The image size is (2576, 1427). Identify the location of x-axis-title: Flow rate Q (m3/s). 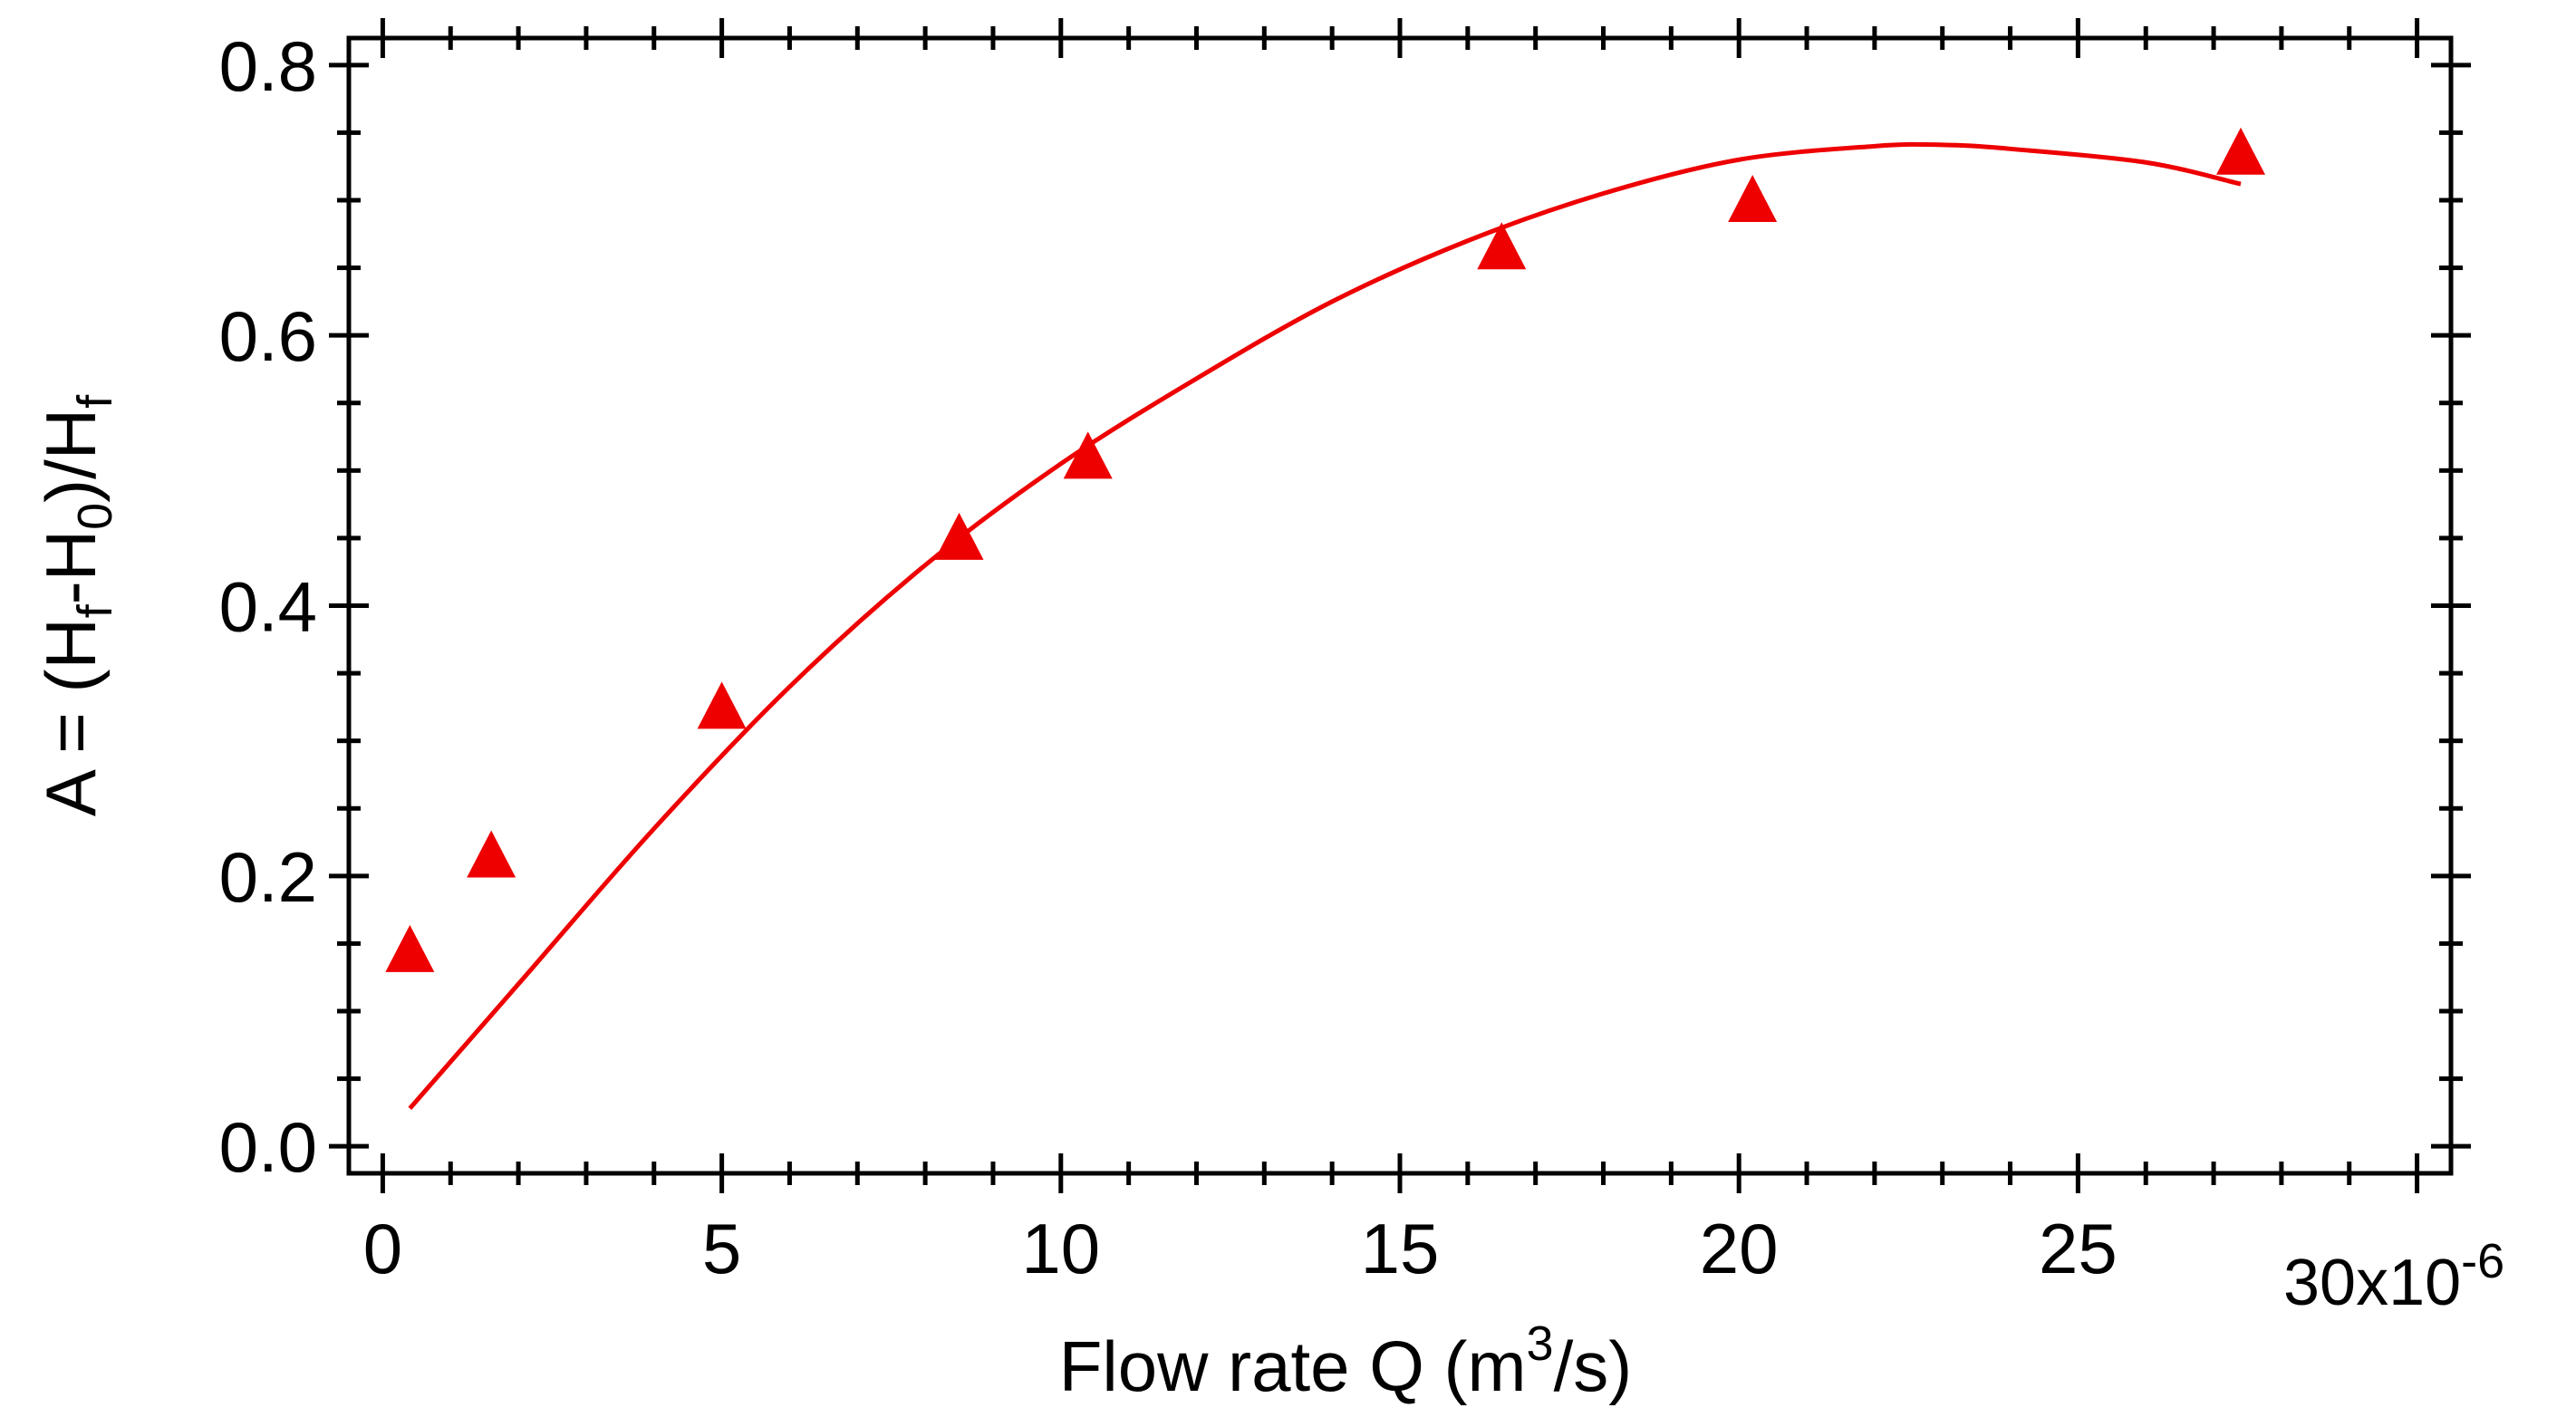
(1345, 1361).